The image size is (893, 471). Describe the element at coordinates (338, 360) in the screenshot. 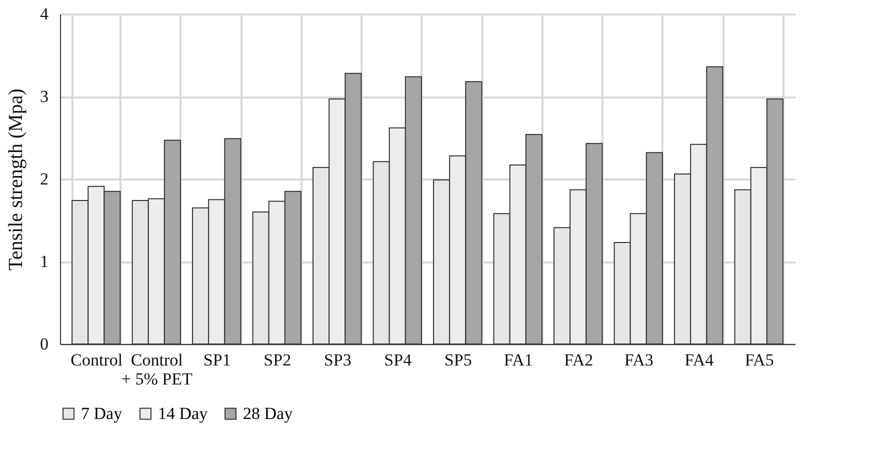

I see `x-tick-label: SP3` at that location.